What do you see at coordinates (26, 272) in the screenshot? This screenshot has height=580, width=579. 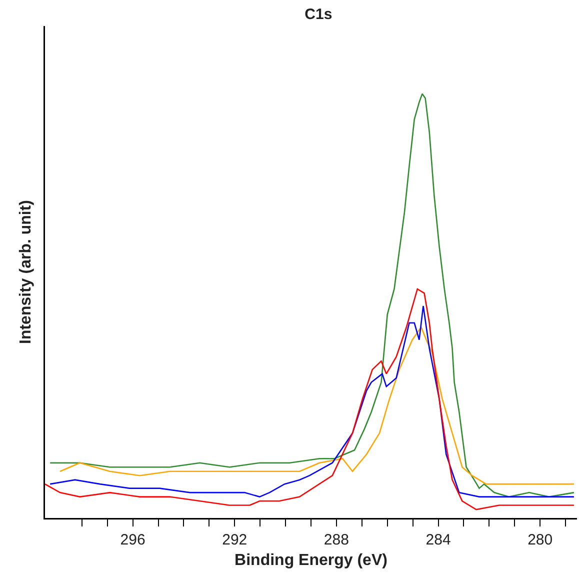 I see `y-axis-title: Intensity (arb. unit)` at bounding box center [26, 272].